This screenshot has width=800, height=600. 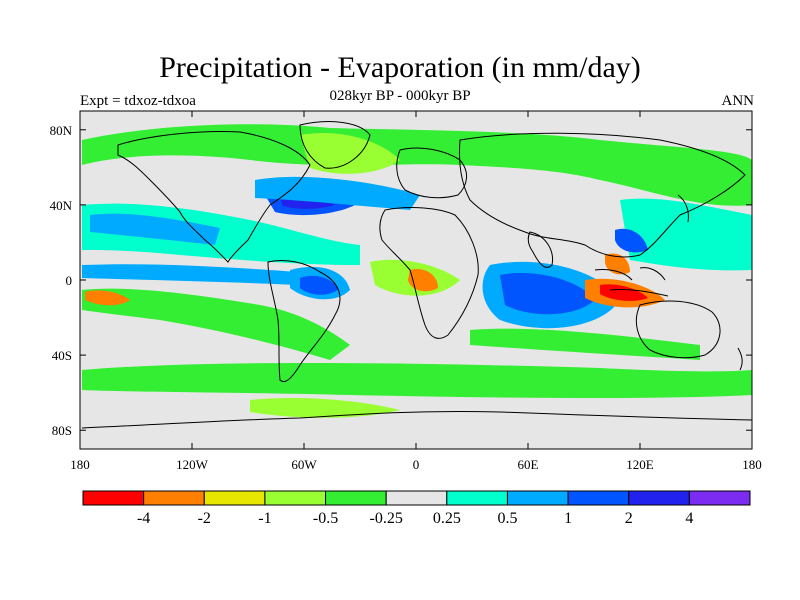 What do you see at coordinates (400, 96) in the screenshot?
I see `plot-subtitle: 028kyr BP - 000kyr BP` at bounding box center [400, 96].